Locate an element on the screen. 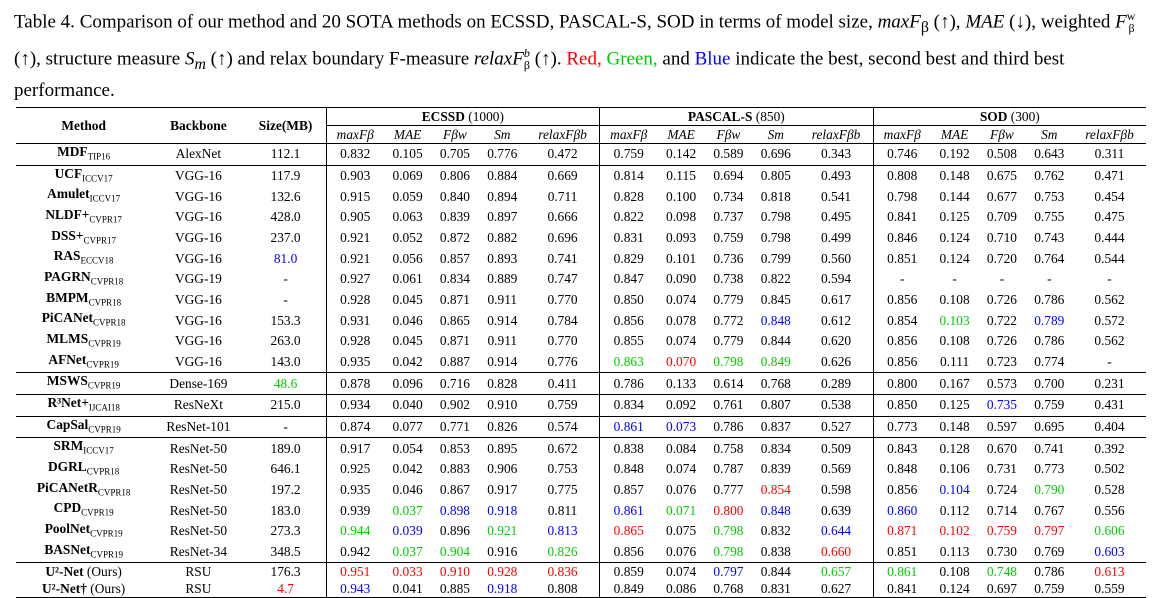 The height and width of the screenshot is (598, 1157). value-cell: 0.851 is located at coordinates (901, 259).